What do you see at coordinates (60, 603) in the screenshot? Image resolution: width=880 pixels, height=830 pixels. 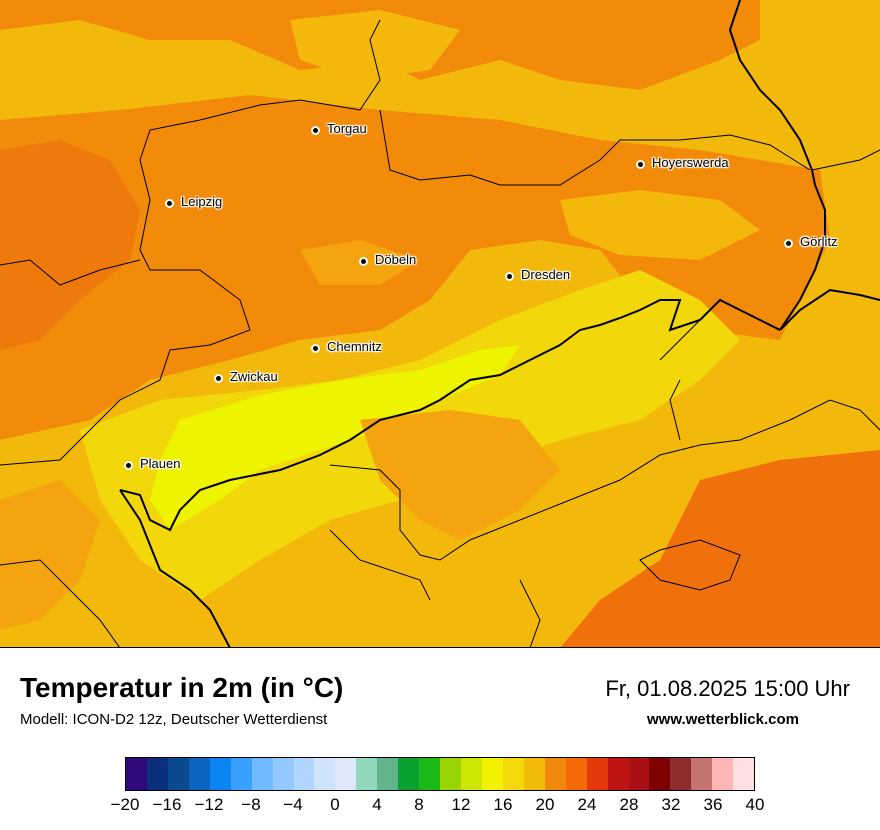 I see `border-bavaria` at bounding box center [60, 603].